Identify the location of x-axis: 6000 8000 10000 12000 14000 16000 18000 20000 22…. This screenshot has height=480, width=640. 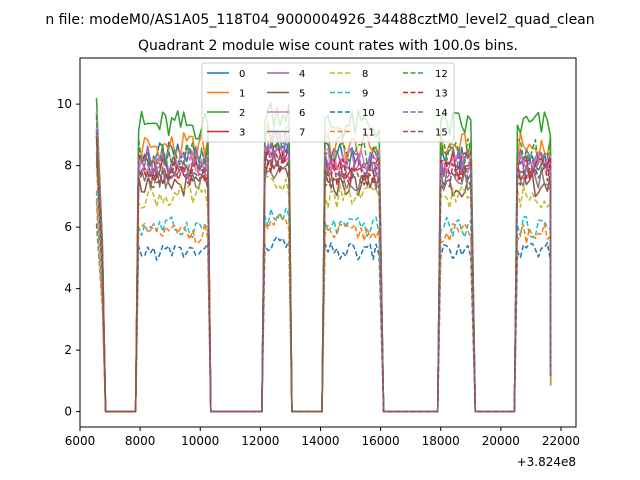
(322, 437).